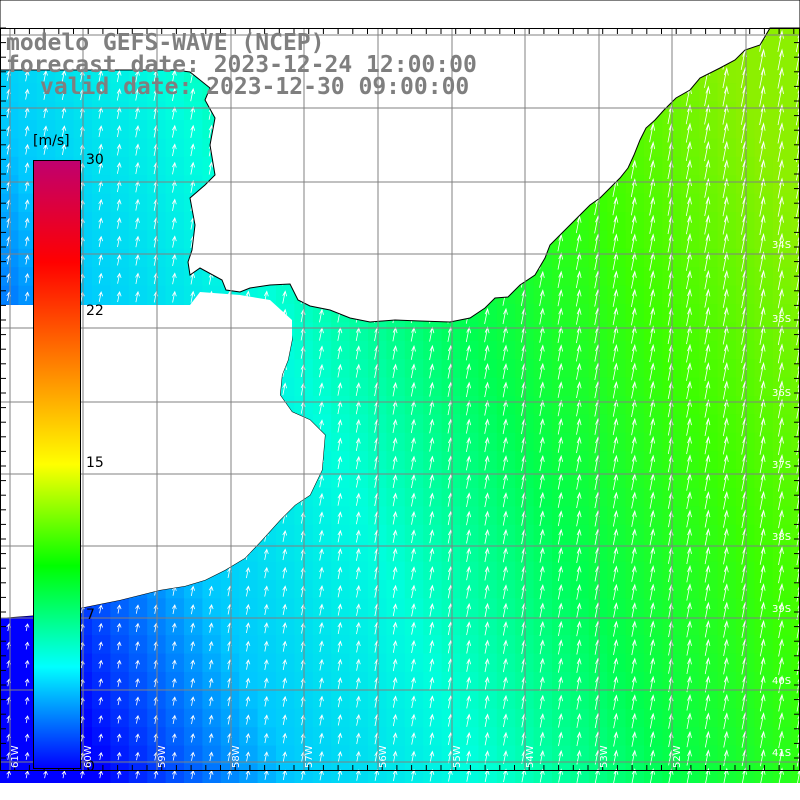 This screenshot has width=800, height=800. What do you see at coordinates (162, 756) in the screenshot?
I see `lon-label-59w: 59W` at bounding box center [162, 756].